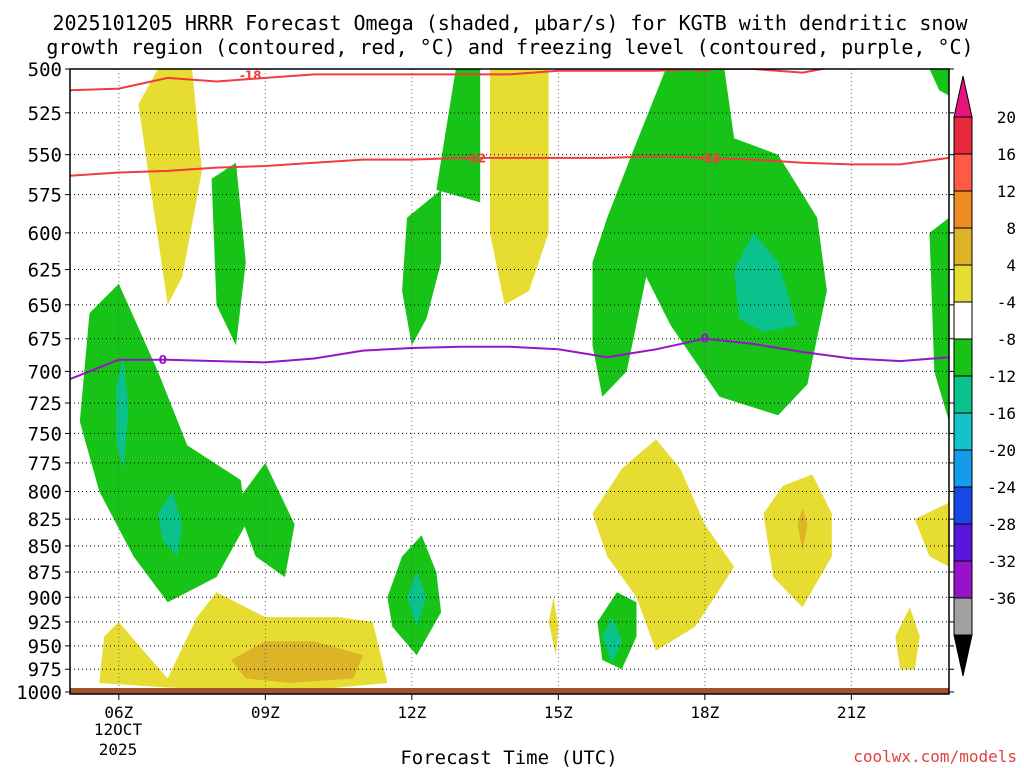  What do you see at coordinates (1006, 302) in the screenshot?
I see `colorbar-label-5: -4` at bounding box center [1006, 302].